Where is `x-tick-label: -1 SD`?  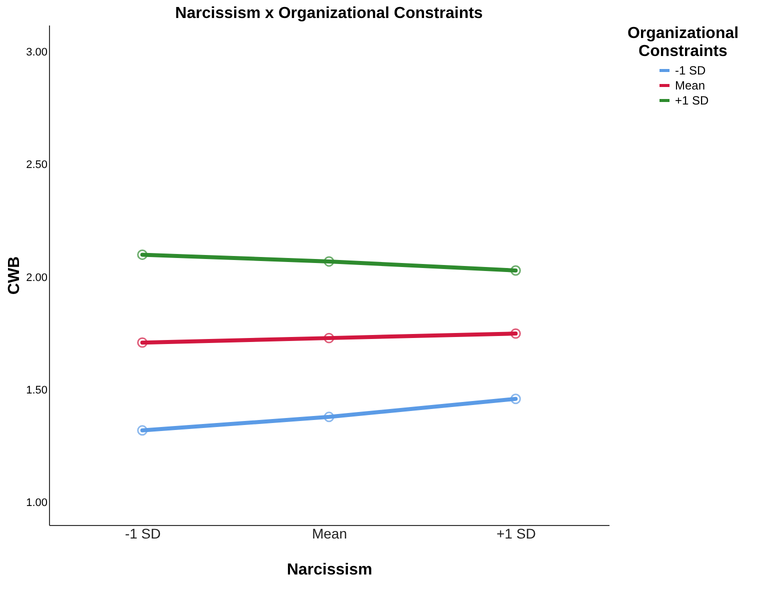 x-tick-label: -1 SD is located at coordinates (142, 534).